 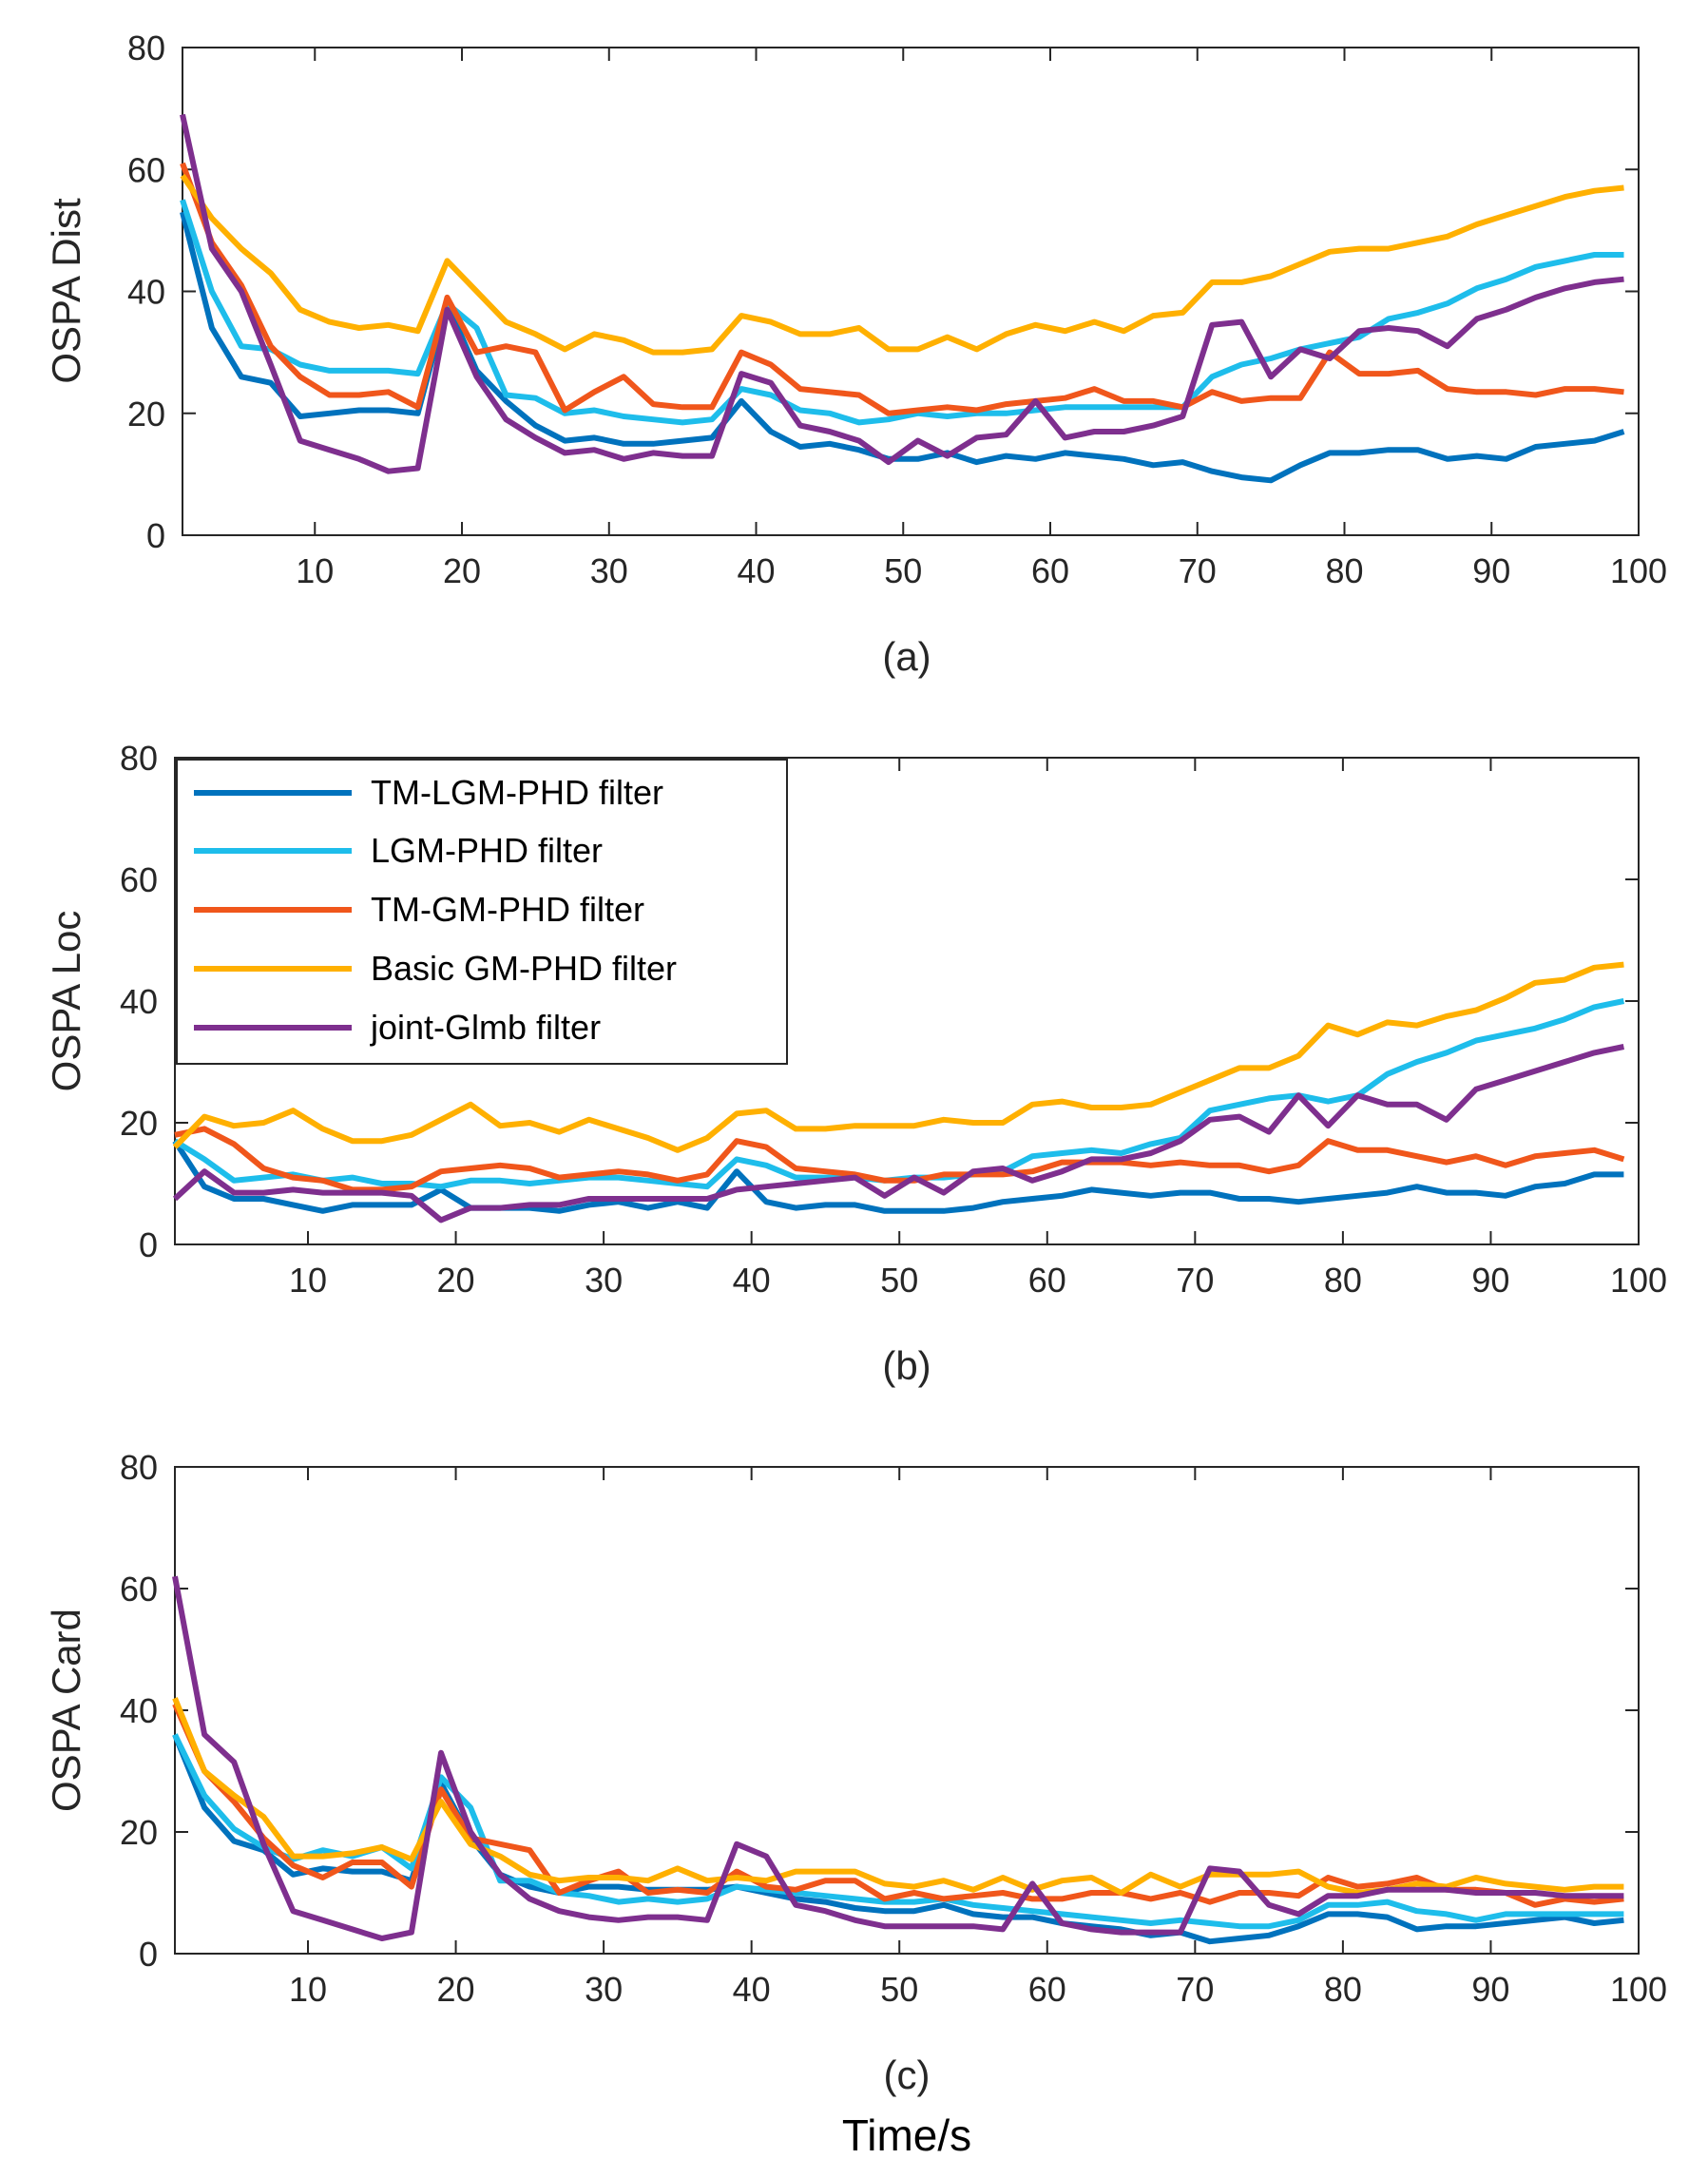 I want to click on panel-a-series, so click(x=902, y=298).